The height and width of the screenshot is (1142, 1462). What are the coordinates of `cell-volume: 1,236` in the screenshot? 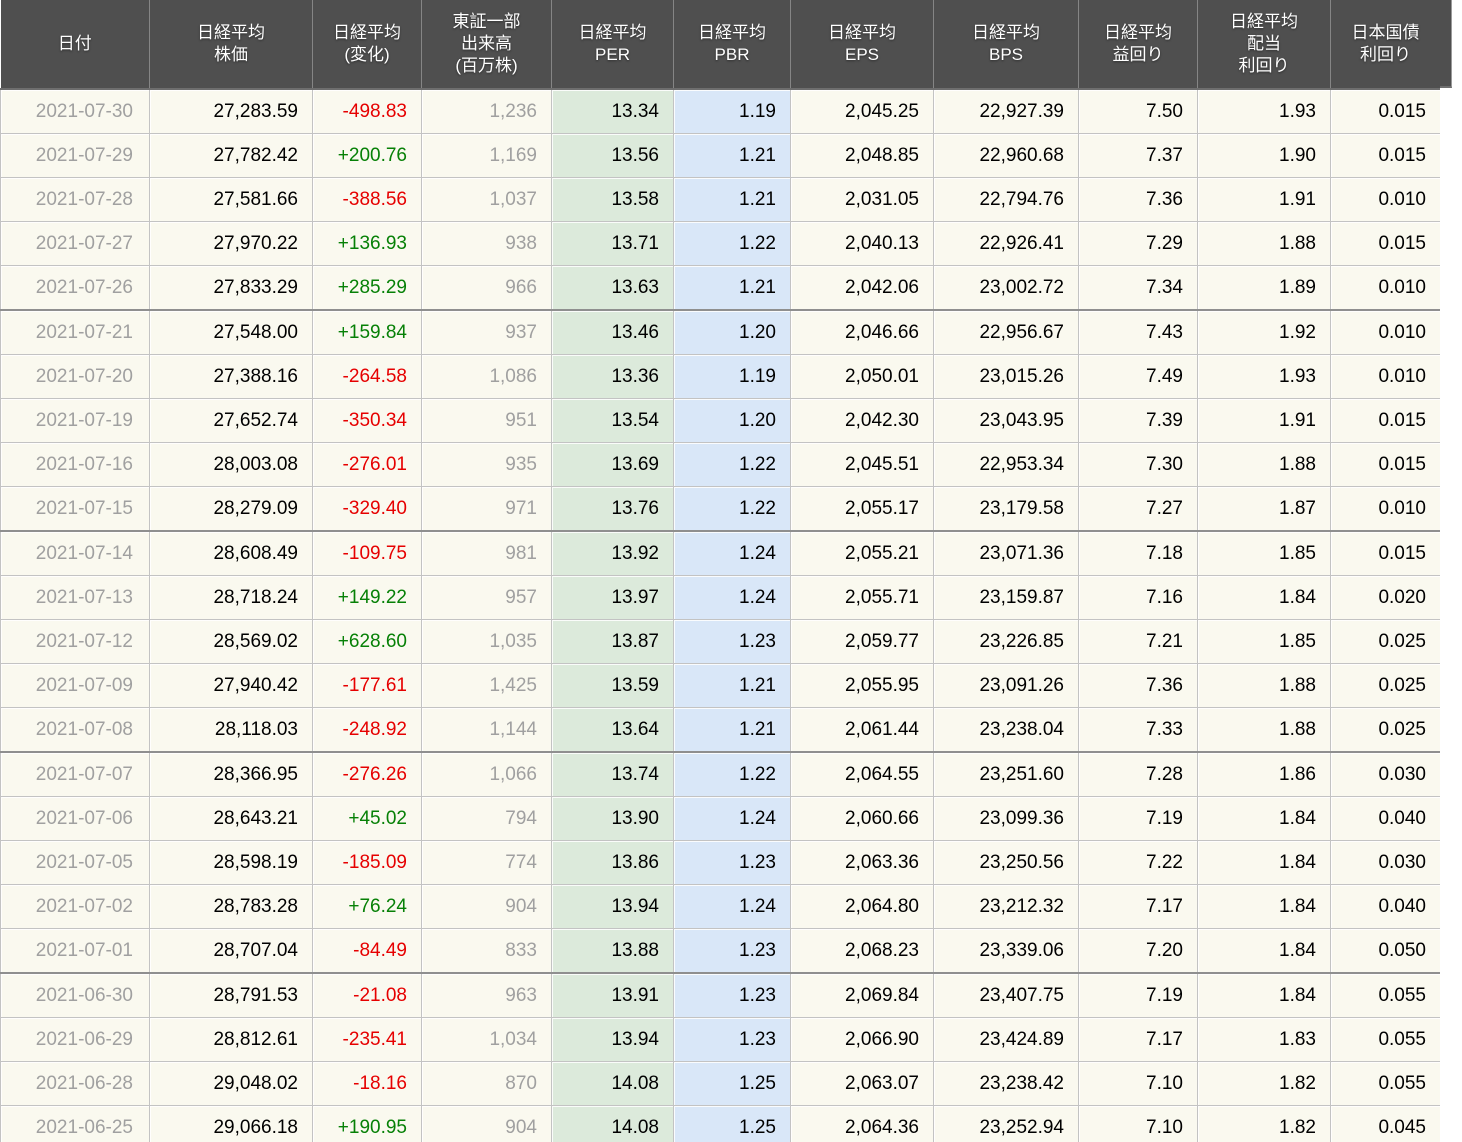 It's located at (486, 111).